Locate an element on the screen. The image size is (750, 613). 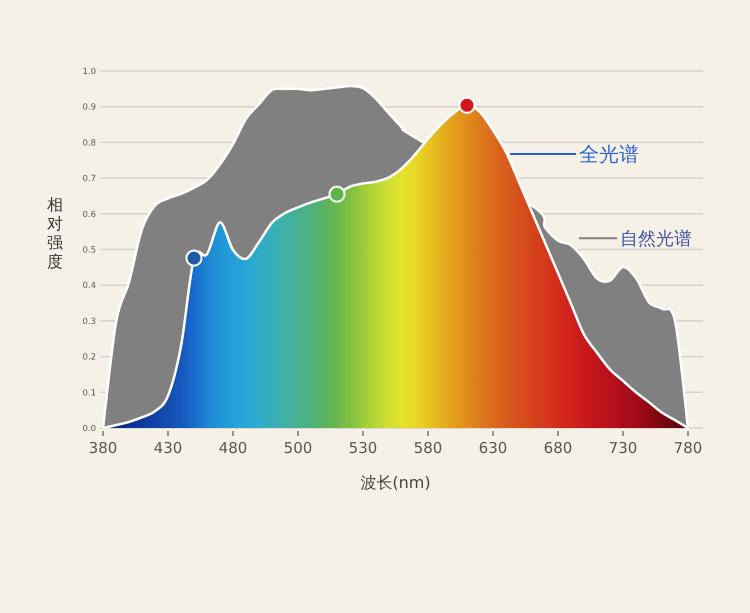
legend-label: 全光谱 is located at coordinates (609, 154).